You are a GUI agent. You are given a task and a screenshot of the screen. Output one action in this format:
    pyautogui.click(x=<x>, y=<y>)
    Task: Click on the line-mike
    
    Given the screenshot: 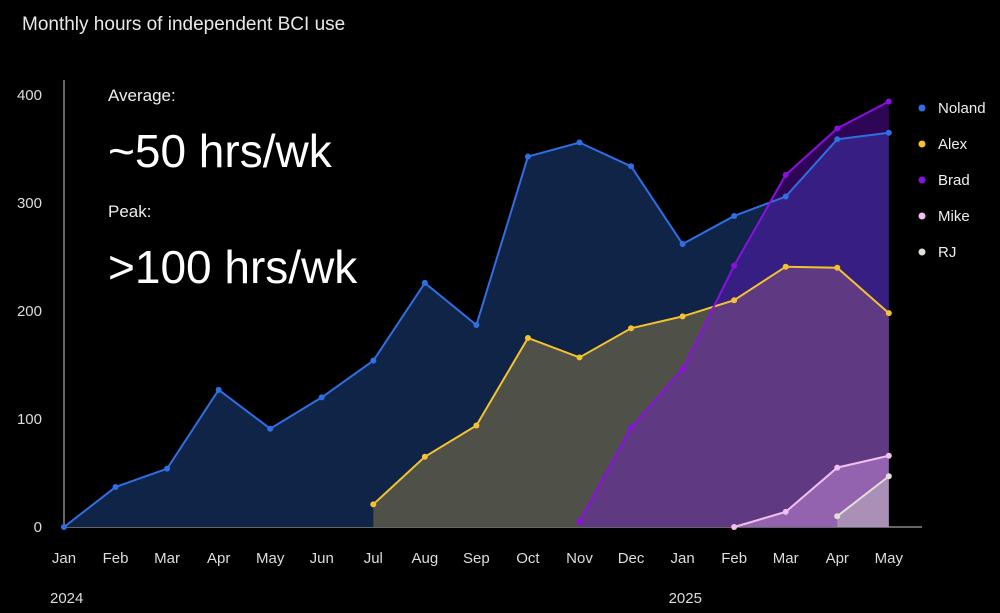 What is the action you would take?
    pyautogui.click(x=811, y=491)
    